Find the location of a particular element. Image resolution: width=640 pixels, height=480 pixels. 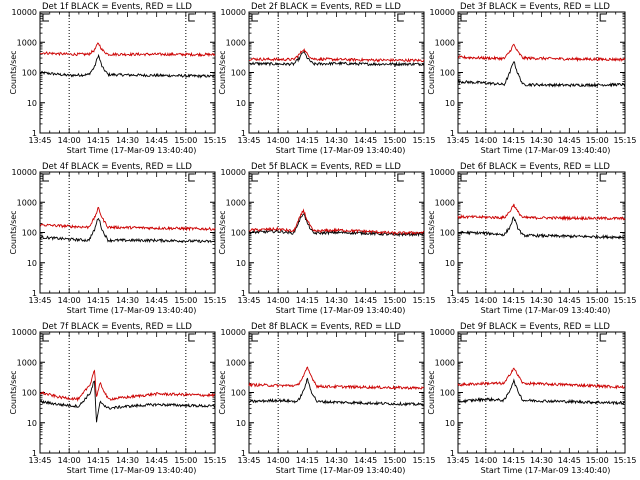

panel-title: Det 6f BLACK = Events, RED = LLD is located at coordinates (535, 167).